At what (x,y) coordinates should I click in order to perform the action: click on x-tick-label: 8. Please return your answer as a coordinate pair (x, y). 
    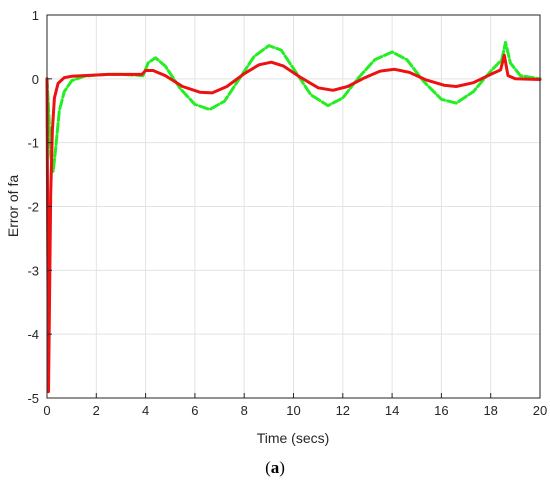
    Looking at the image, I should click on (244, 410).